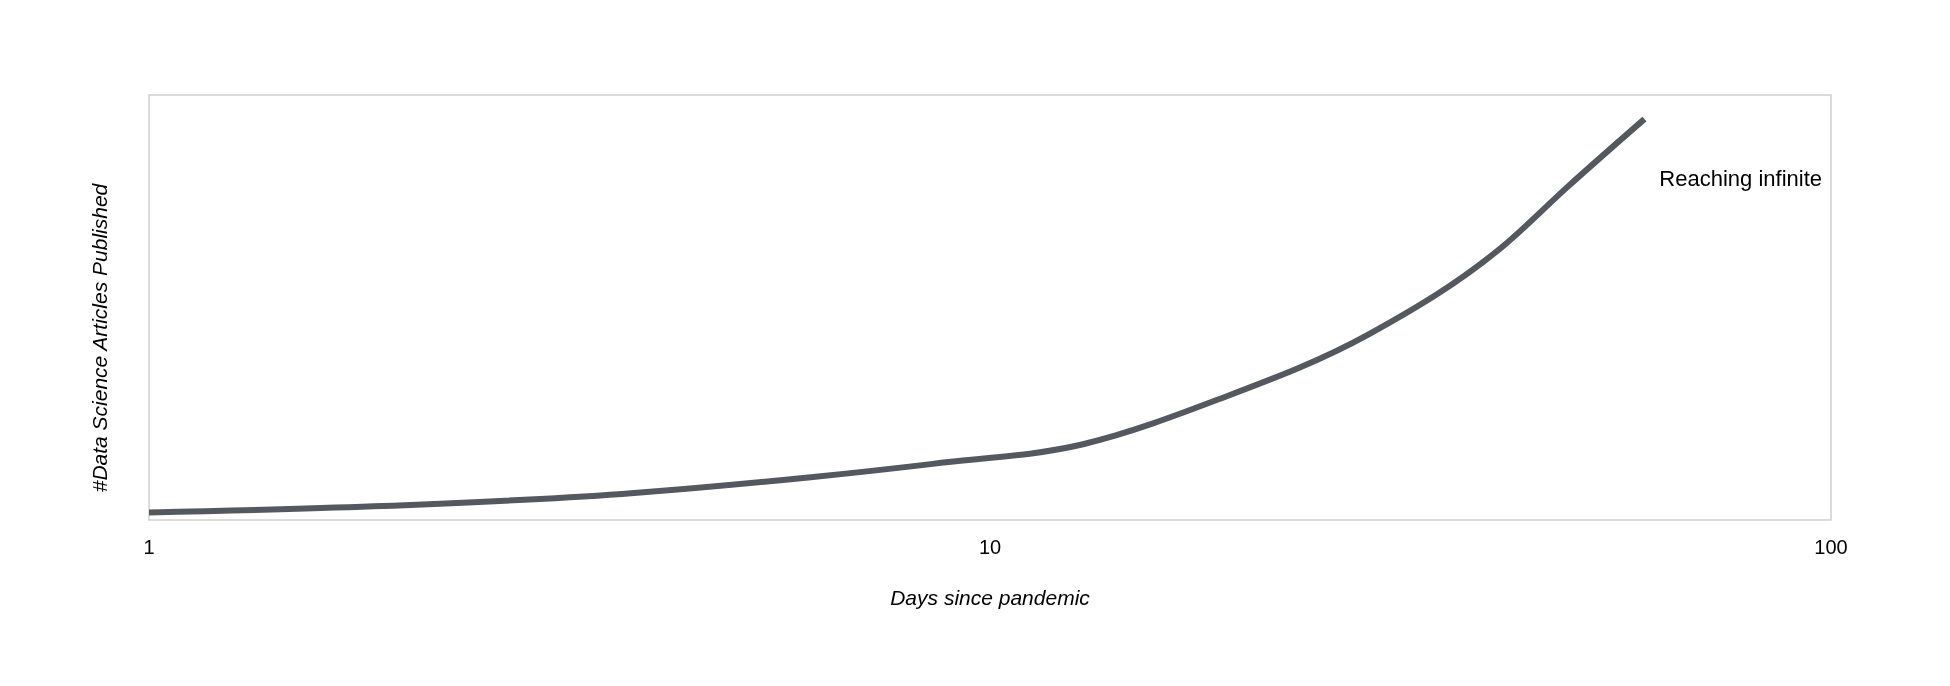 The image size is (1950, 686). What do you see at coordinates (100, 337) in the screenshot?
I see `y-axis-title: #Data Science Articles Published` at bounding box center [100, 337].